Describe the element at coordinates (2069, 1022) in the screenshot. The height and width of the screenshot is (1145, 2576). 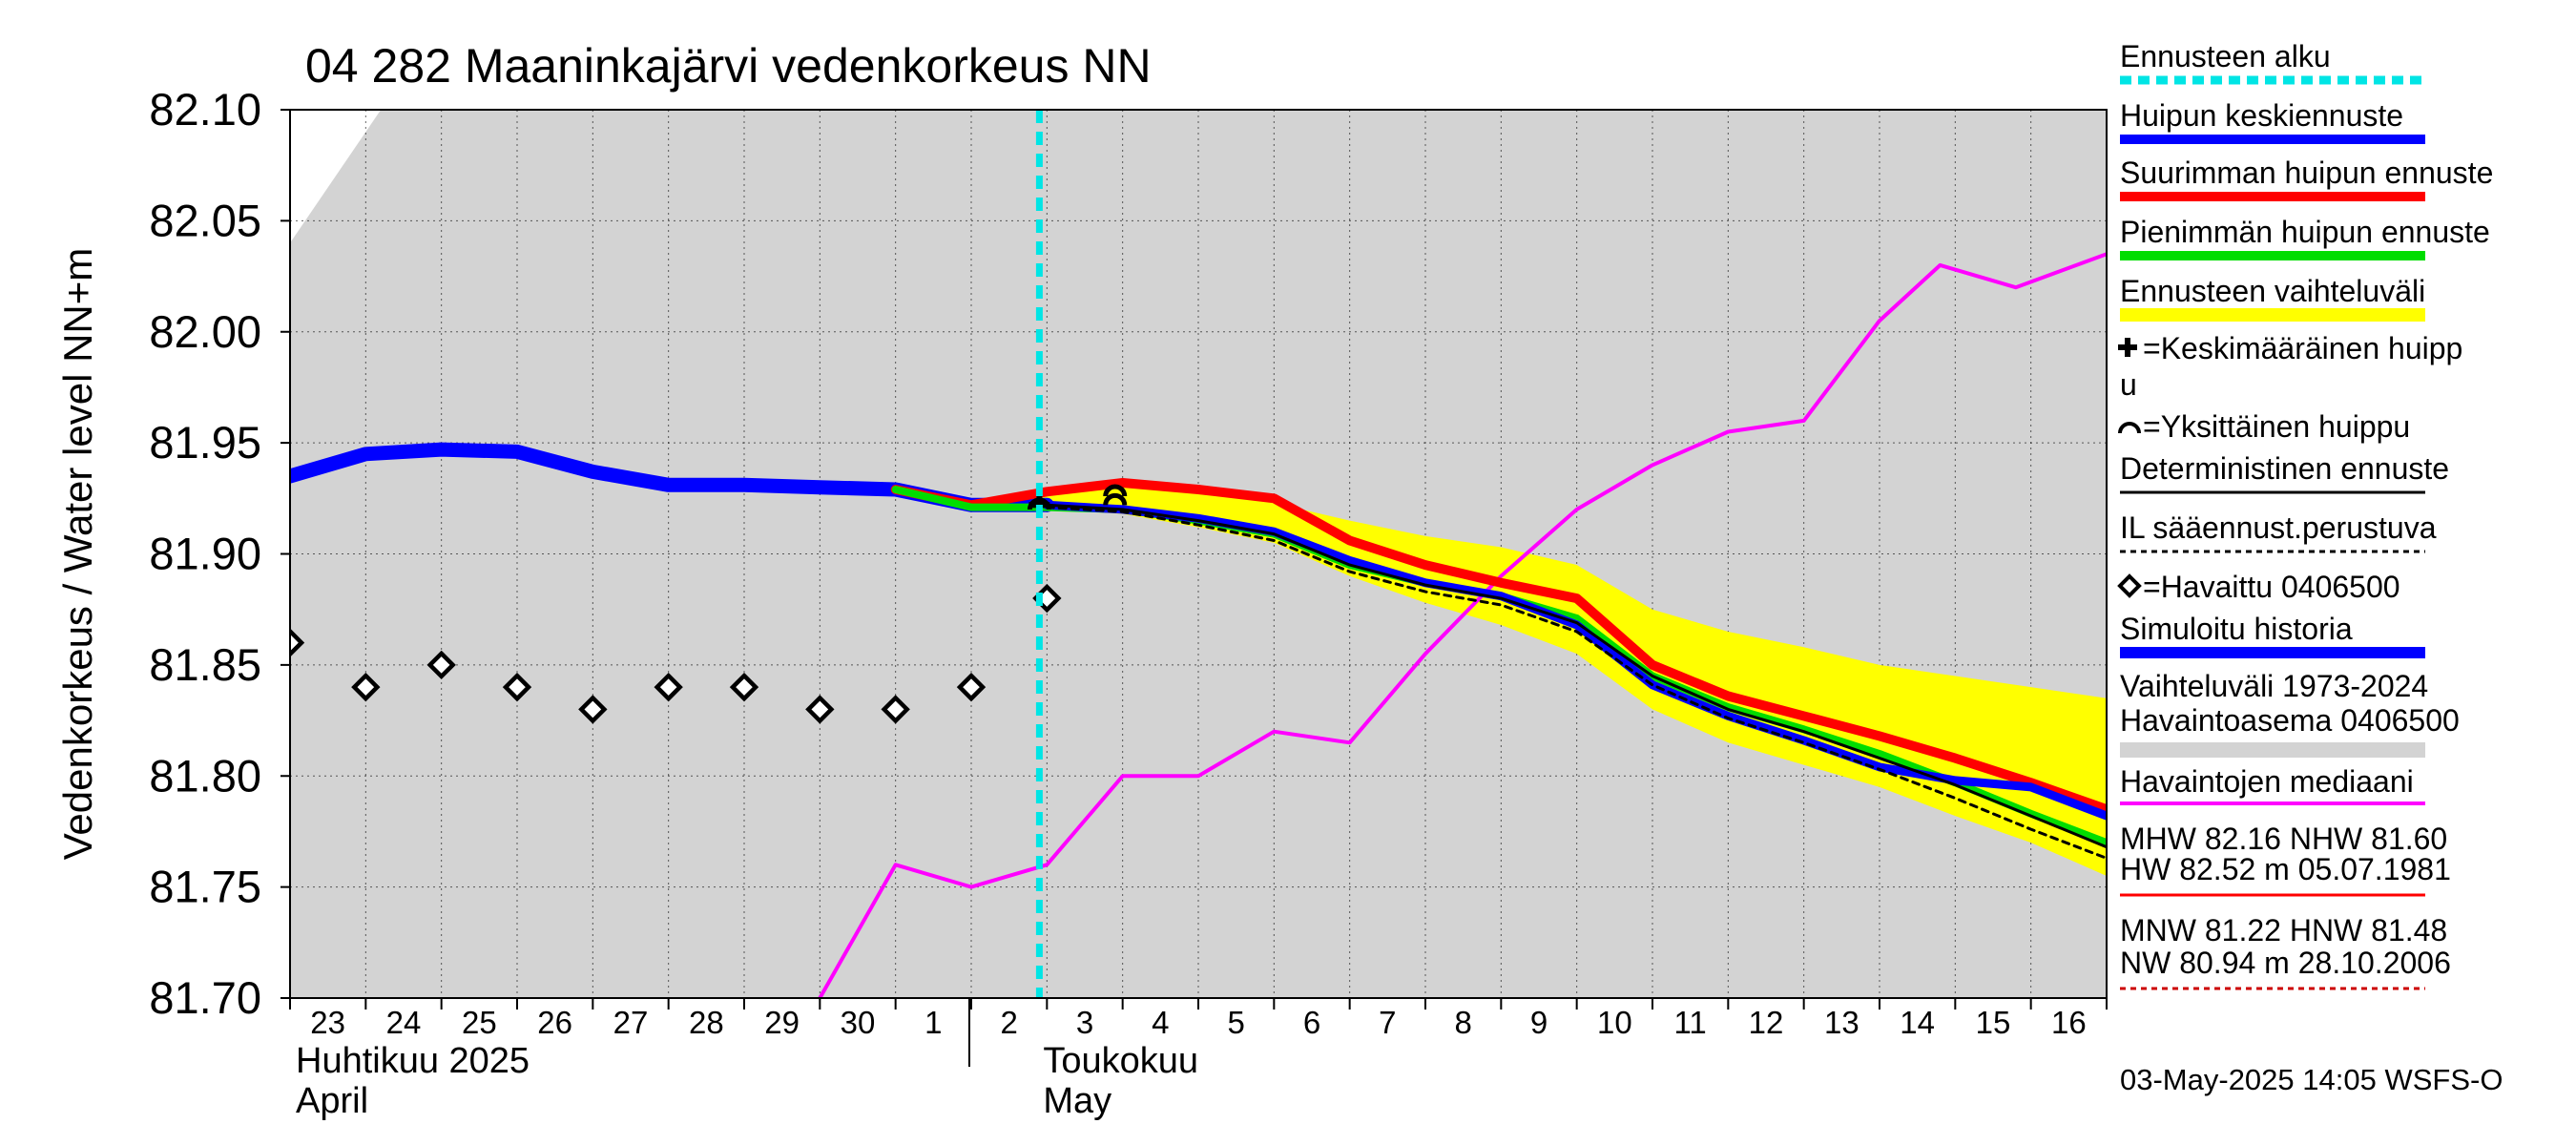
I see `x-tick-label: 16` at that location.